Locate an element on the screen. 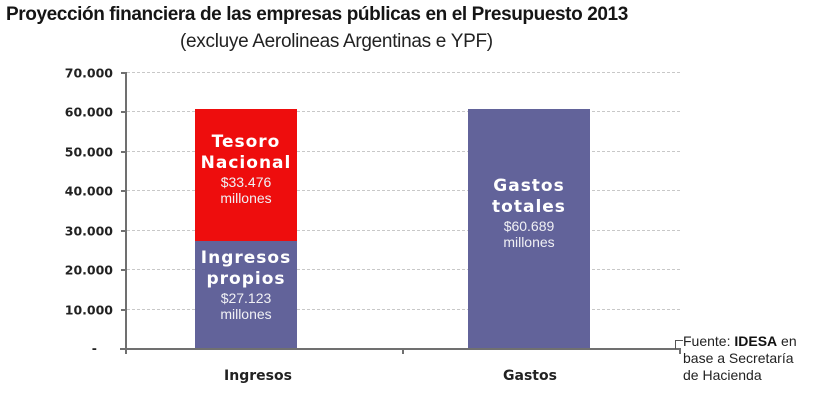  x-label-ingresos: Ingresos is located at coordinates (258, 376).